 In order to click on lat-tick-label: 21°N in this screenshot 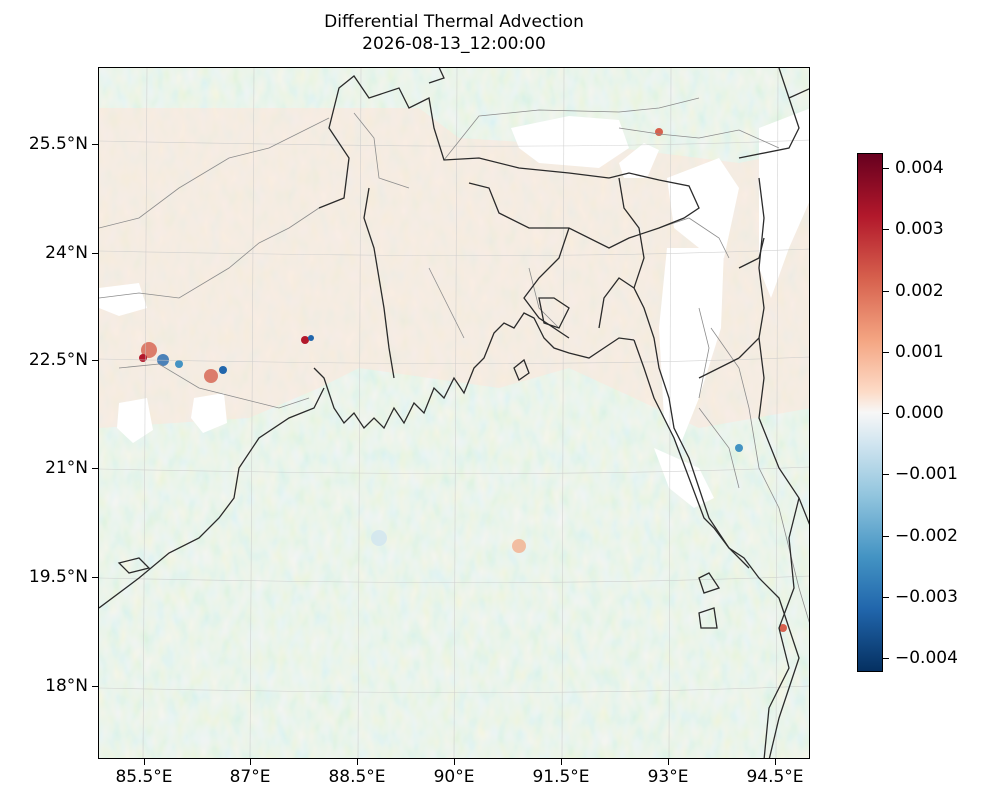, I will do `click(66, 468)`.